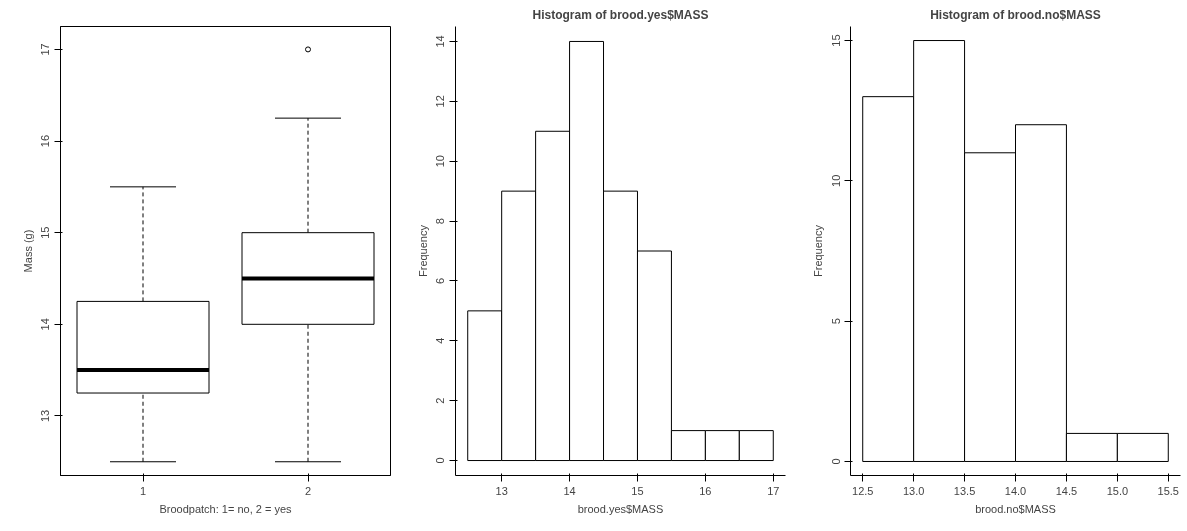 The image size is (1187, 531). What do you see at coordinates (440, 221) in the screenshot?
I see `y-tick-label: 8` at bounding box center [440, 221].